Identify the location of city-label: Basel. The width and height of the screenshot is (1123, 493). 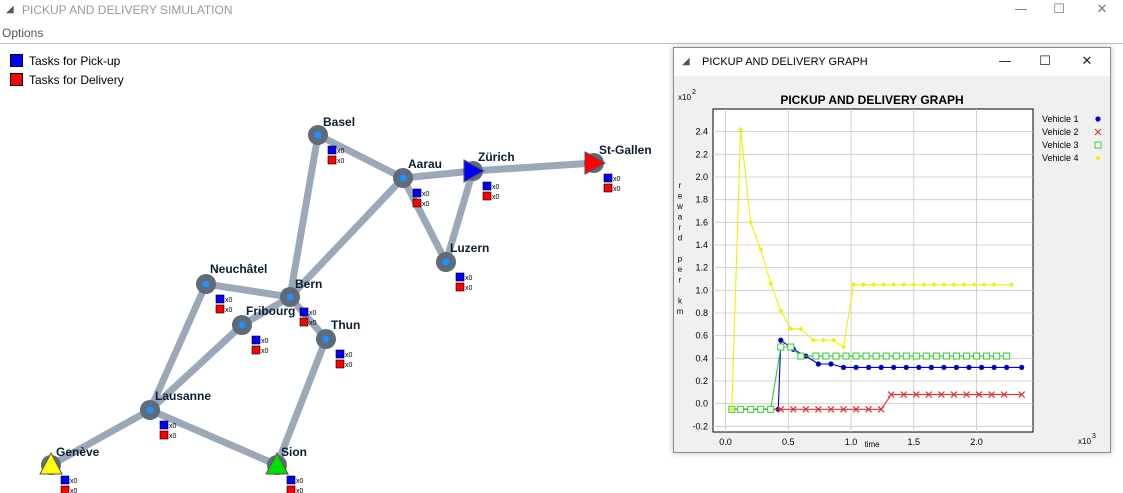
(339, 122).